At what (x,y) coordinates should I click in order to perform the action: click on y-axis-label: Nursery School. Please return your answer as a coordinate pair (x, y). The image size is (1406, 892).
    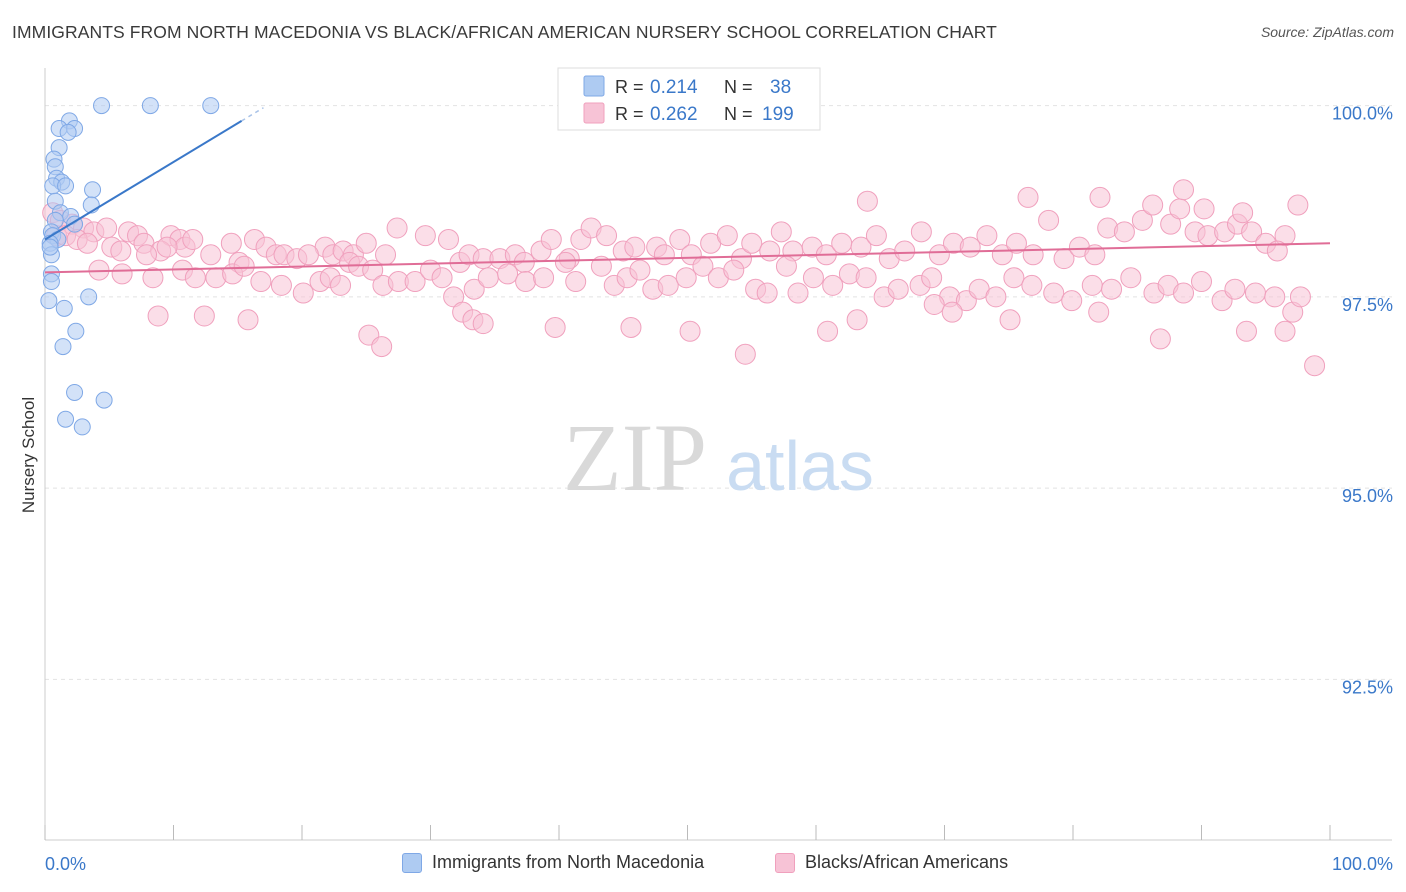
    Looking at the image, I should click on (28, 455).